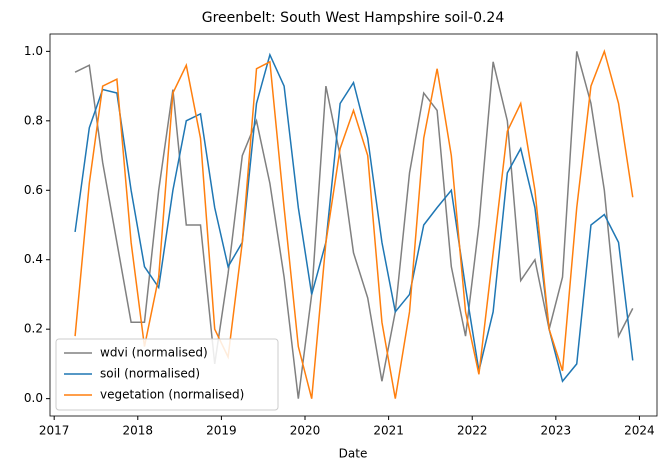 This screenshot has width=671, height=470. I want to click on y-tick-label: 0.4, so click(33, 259).